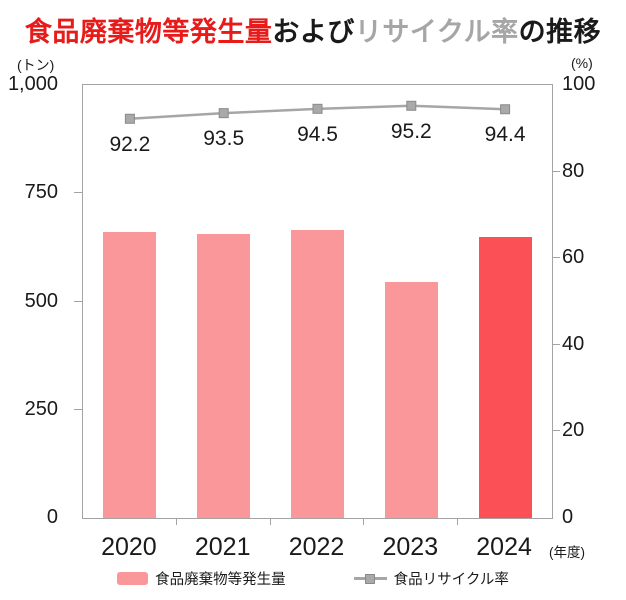 The height and width of the screenshot is (600, 626). I want to click on chart-title-trend-part: の推移, so click(560, 32).